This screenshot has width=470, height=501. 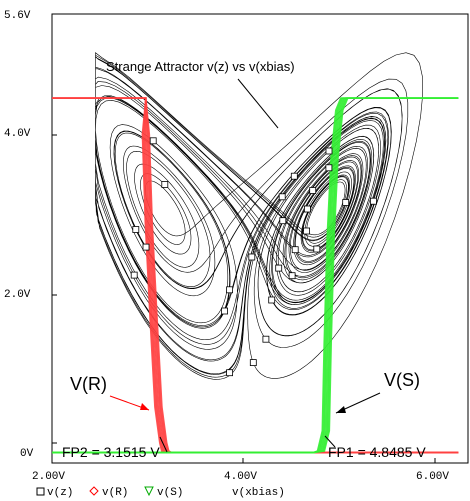 What do you see at coordinates (17, 295) in the screenshot?
I see `y-tick-label: 2.0V` at bounding box center [17, 295].